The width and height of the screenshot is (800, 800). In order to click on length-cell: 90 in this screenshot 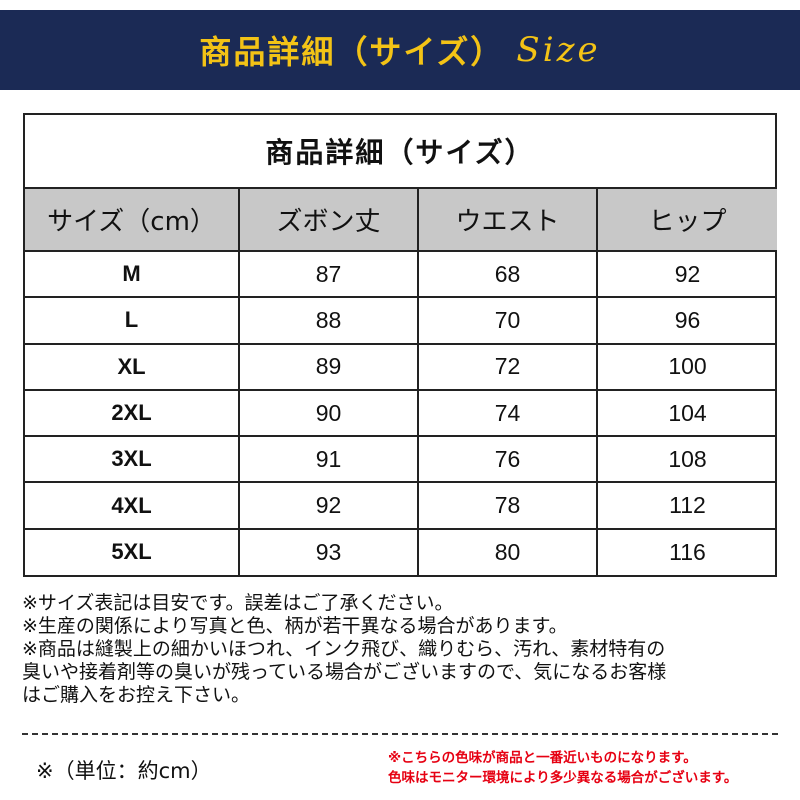, I will do `click(329, 413)`.